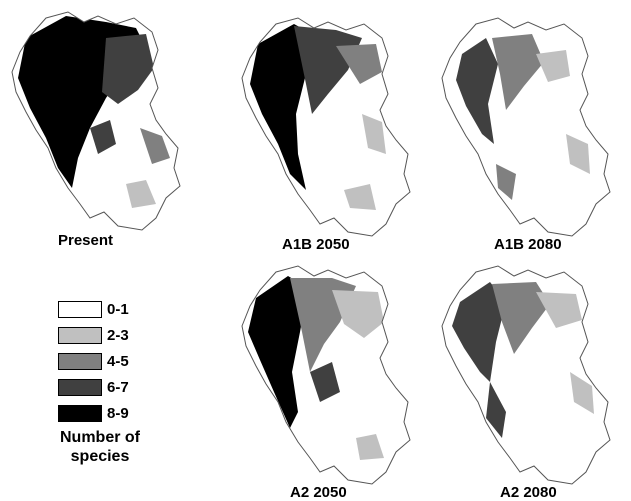 The width and height of the screenshot is (631, 501). I want to click on legend-row-2-3: 2-3, so click(93, 335).